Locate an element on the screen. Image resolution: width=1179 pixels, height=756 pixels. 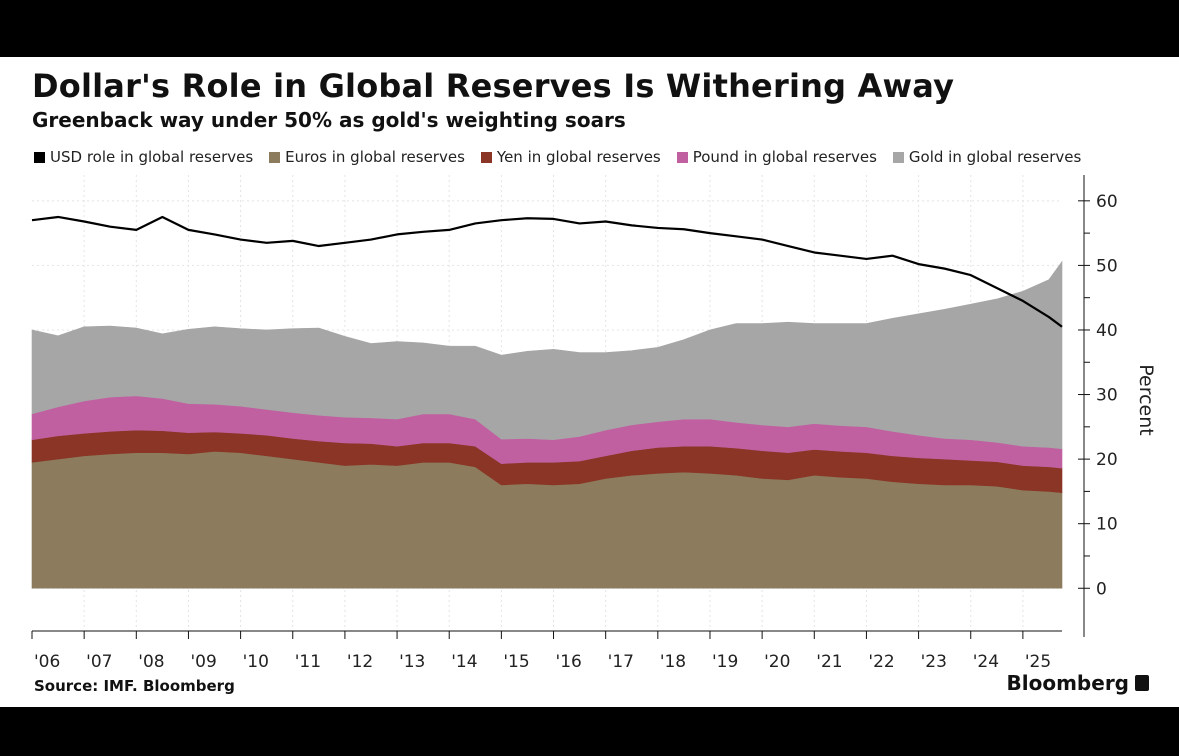
legend-label: Pound in global reserves is located at coordinates (784, 157).